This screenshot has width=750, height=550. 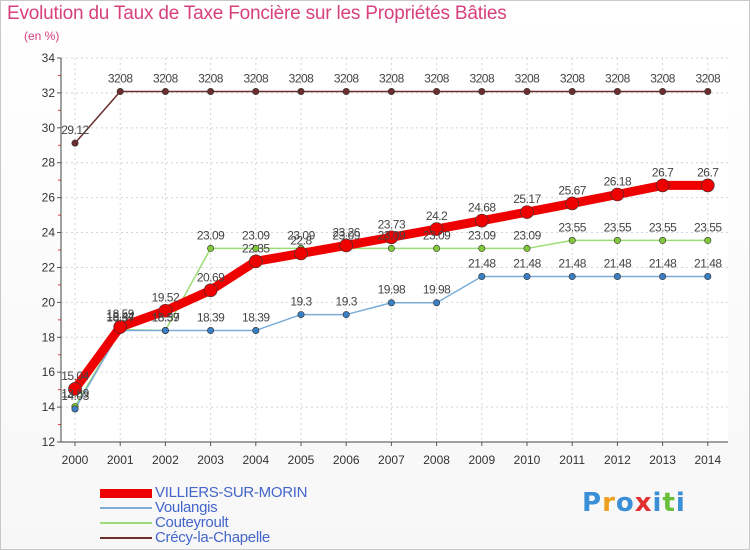 What do you see at coordinates (49, 337) in the screenshot?
I see `y-tick-label: 18` at bounding box center [49, 337].